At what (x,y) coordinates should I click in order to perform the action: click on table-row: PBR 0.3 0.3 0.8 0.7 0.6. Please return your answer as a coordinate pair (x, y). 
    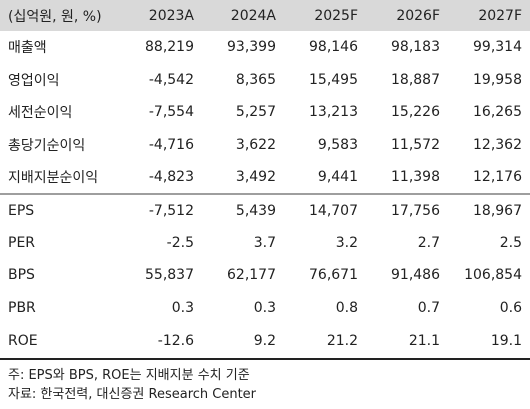
    Looking at the image, I should click on (265, 308).